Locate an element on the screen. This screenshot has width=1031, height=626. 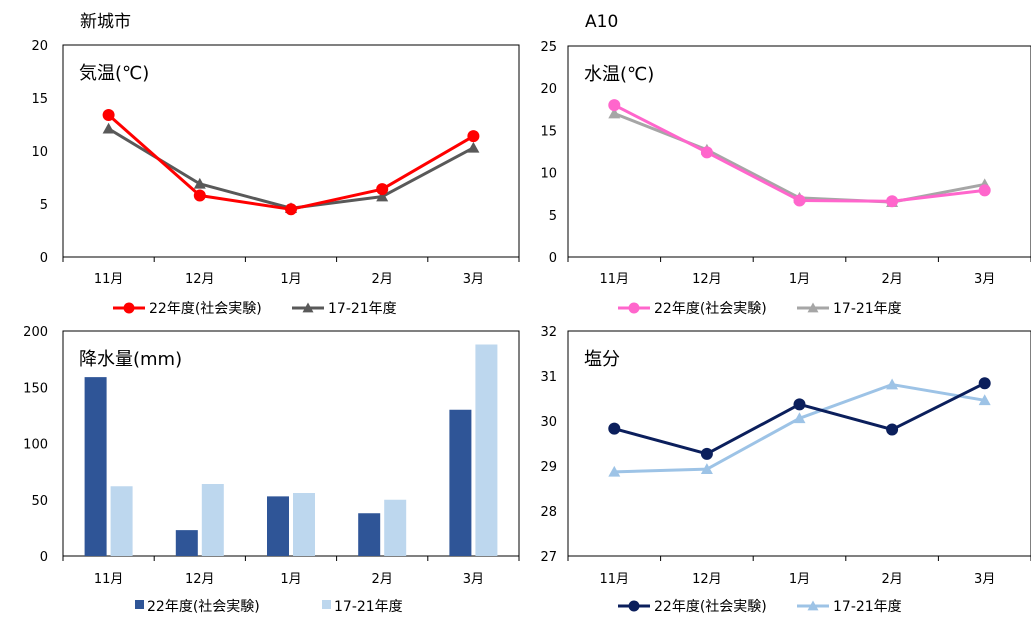
salinity-x-tick-label: 12月 is located at coordinates (707, 579).